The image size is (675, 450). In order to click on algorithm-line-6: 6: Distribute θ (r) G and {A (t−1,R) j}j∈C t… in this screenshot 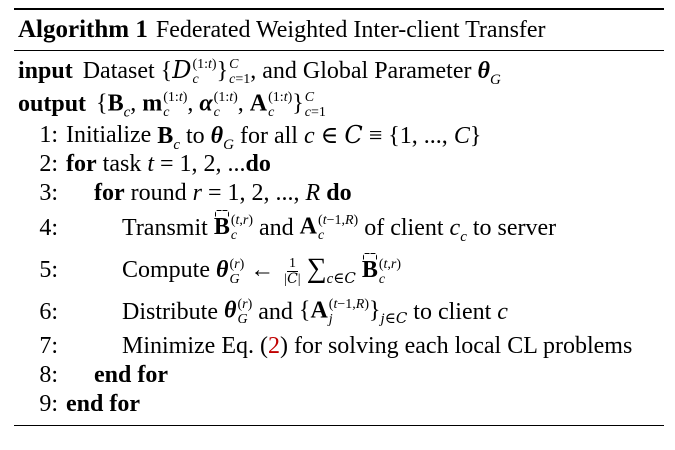, I will do `click(341, 312)`.